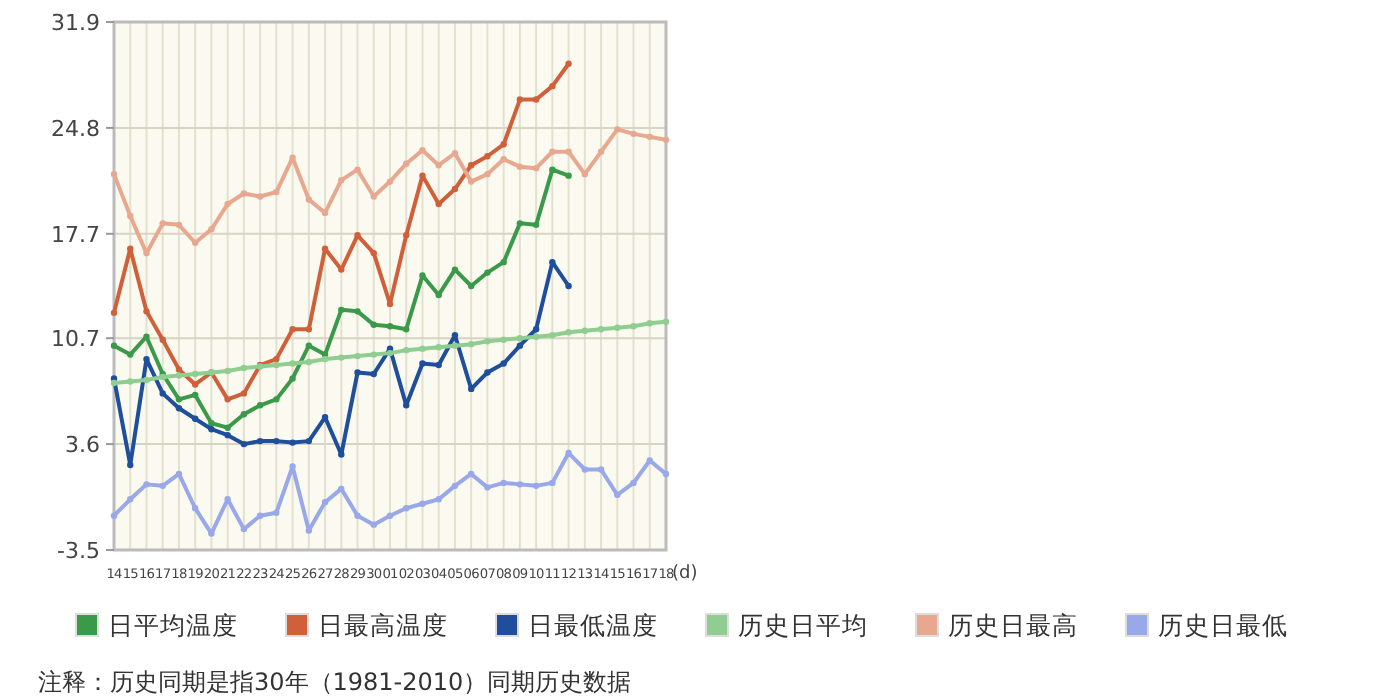 The image size is (1400, 700). I want to click on y-tick-label: -3.5, so click(78, 551).